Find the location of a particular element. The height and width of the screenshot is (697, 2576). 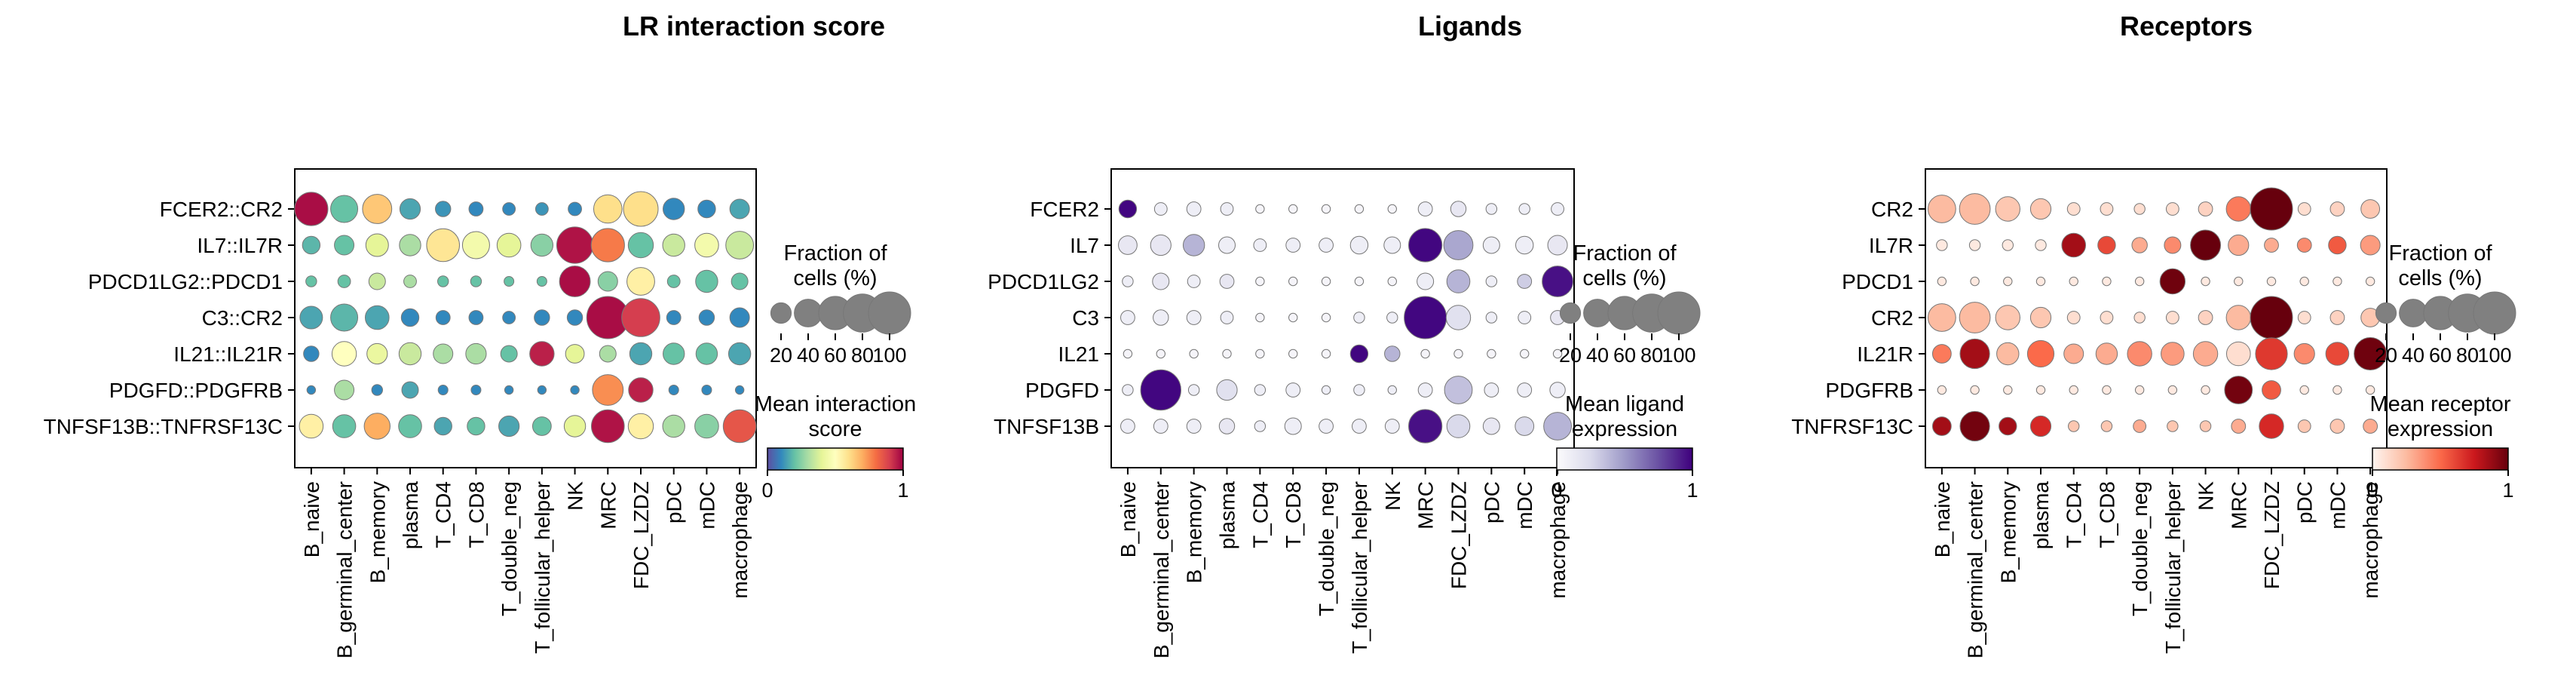

dot-PDCD1LG2PDCD1-B_germinal_center is located at coordinates (344, 281).